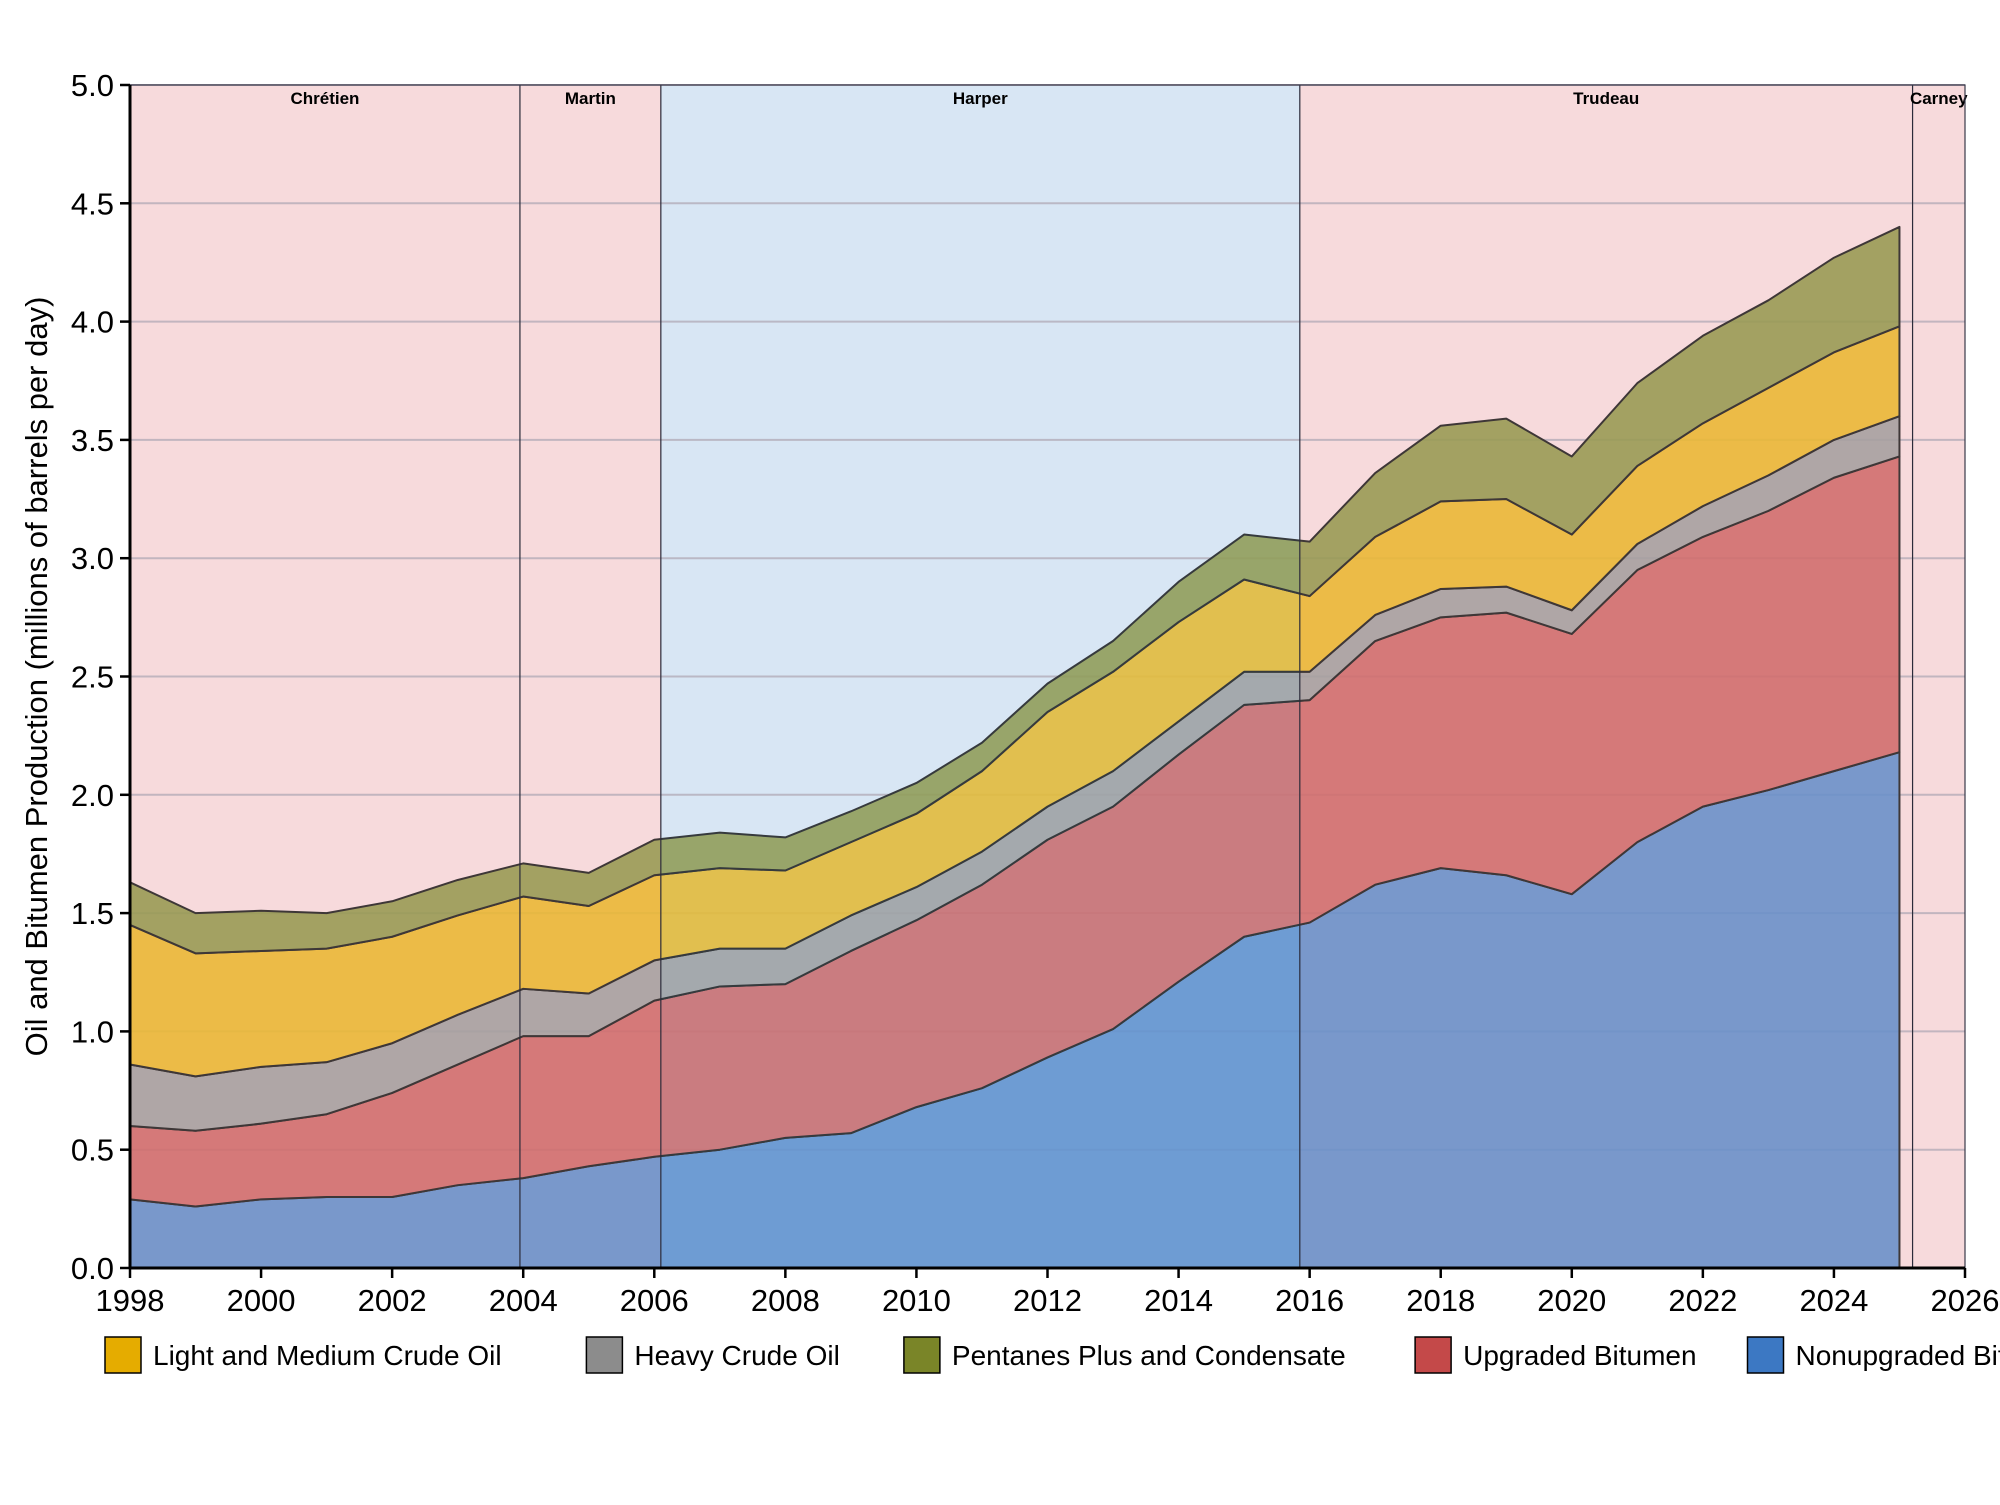 This screenshot has height=1505, width=2000. What do you see at coordinates (92, 85) in the screenshot?
I see `y-tick-label: 5.0` at bounding box center [92, 85].